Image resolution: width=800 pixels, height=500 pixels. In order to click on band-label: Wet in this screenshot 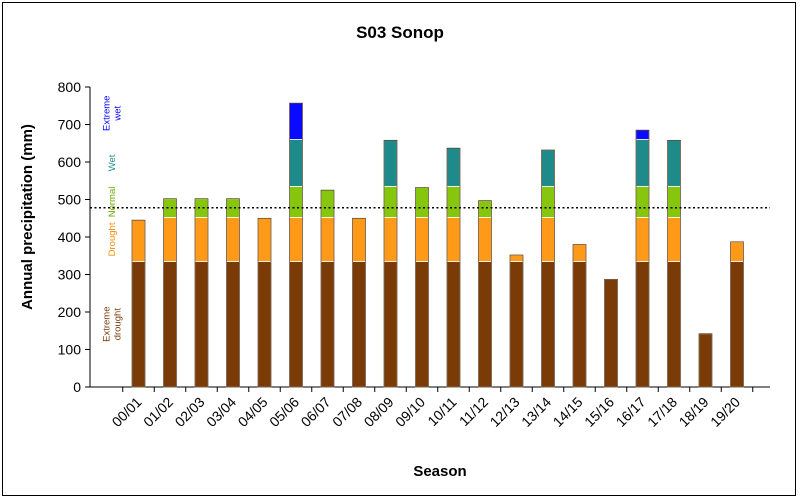, I will do `click(112, 162)`.